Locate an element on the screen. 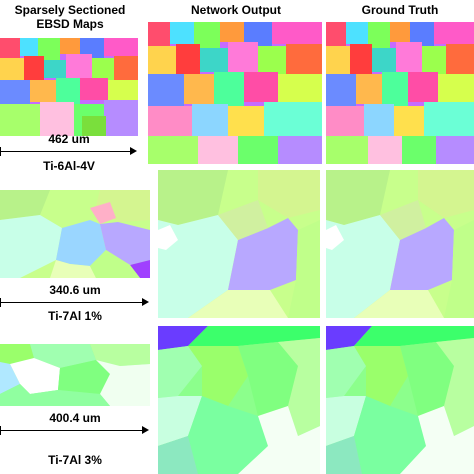 The height and width of the screenshot is (474, 474). row2-ground-truth-map is located at coordinates (400, 244).